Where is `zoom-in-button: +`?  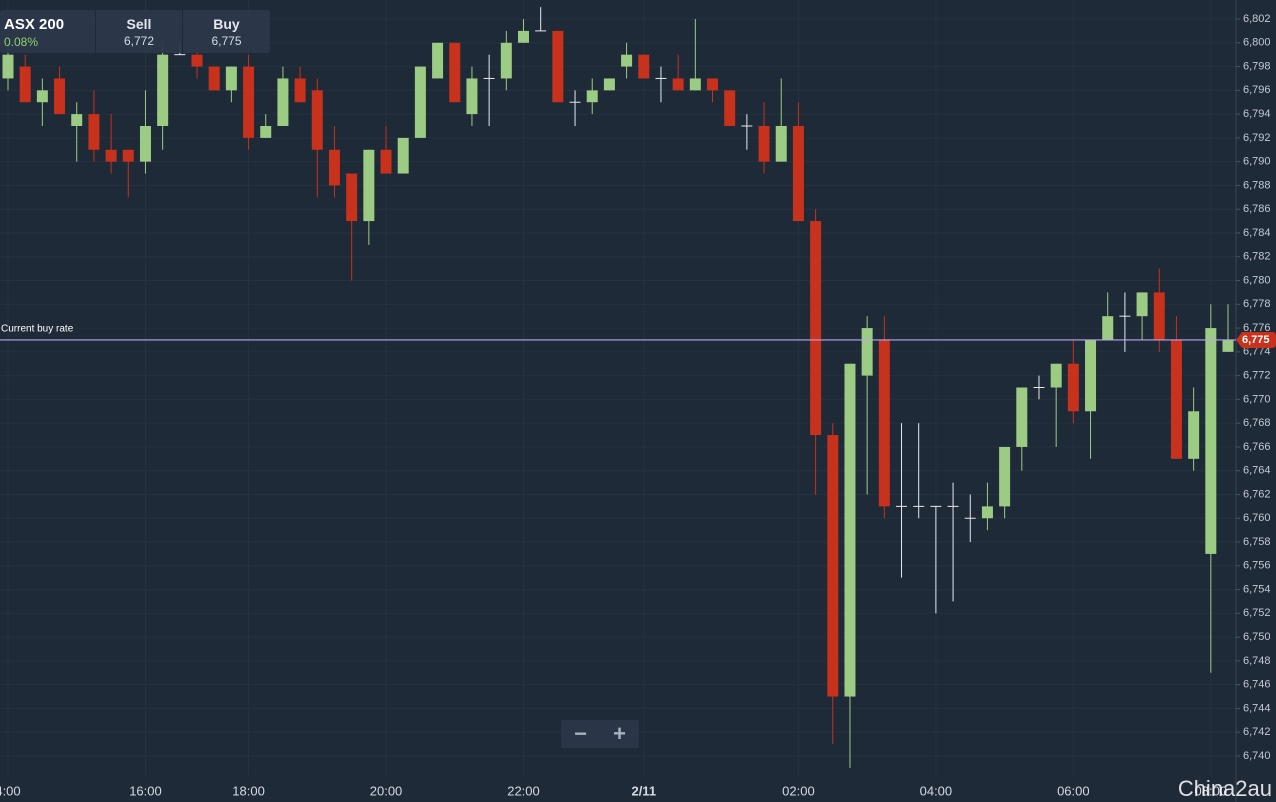
zoom-in-button: + is located at coordinates (619, 733).